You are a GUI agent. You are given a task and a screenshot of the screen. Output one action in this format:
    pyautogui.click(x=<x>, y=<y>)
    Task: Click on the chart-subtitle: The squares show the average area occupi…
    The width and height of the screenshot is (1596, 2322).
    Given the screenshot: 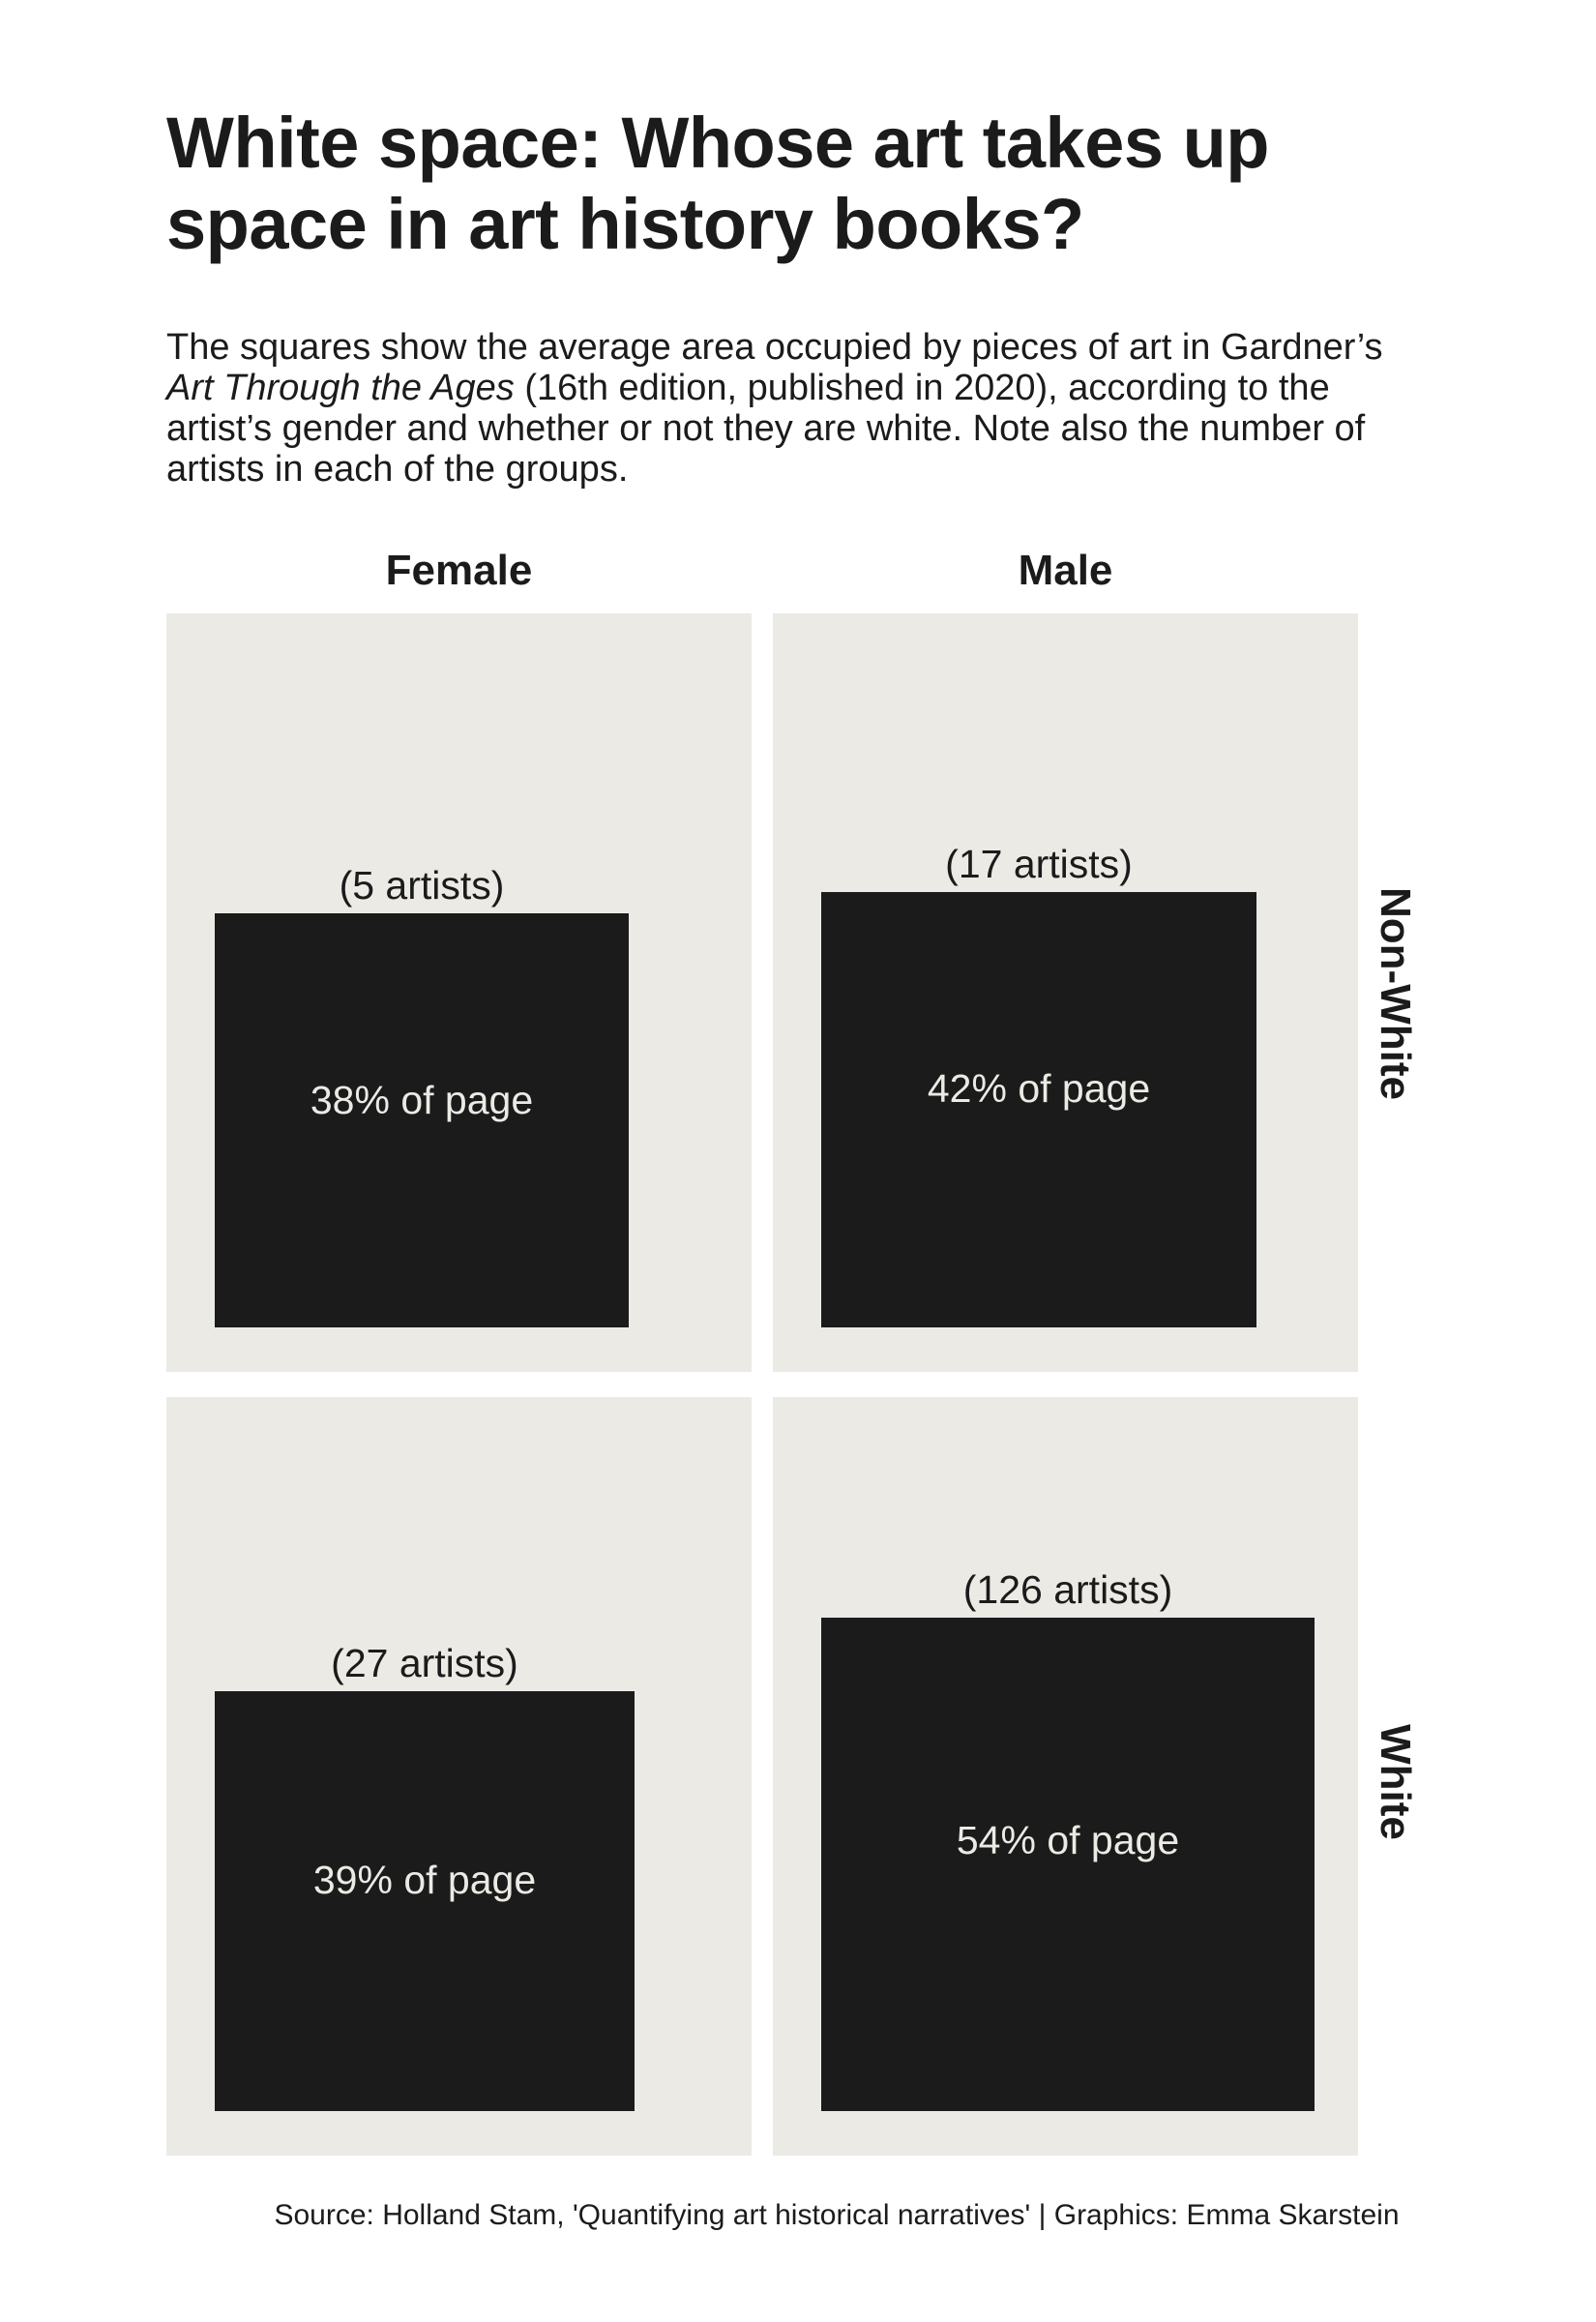 What is the action you would take?
    pyautogui.click(x=795, y=408)
    